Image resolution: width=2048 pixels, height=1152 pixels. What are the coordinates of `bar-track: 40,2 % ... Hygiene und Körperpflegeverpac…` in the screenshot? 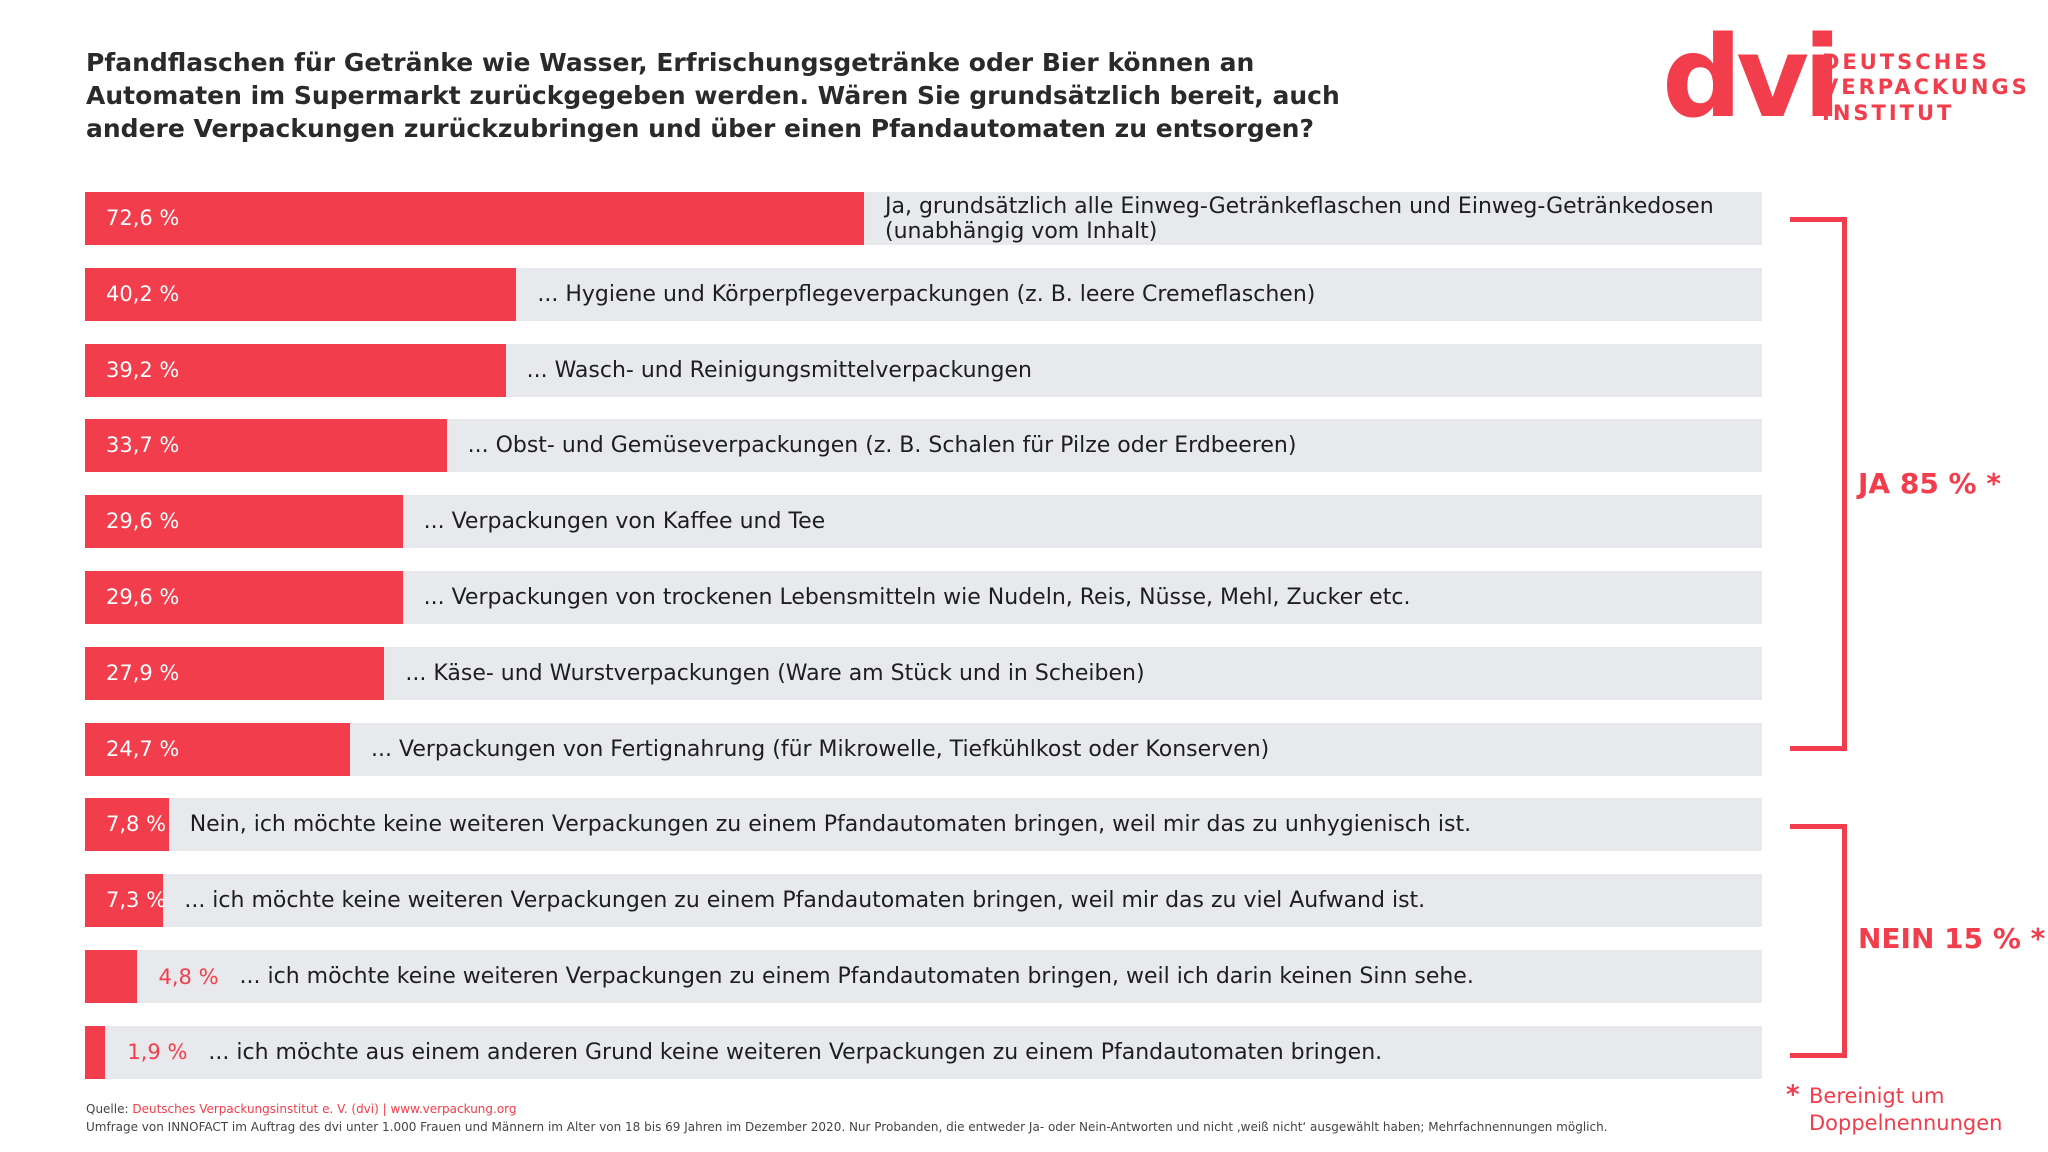 It's located at (923, 294).